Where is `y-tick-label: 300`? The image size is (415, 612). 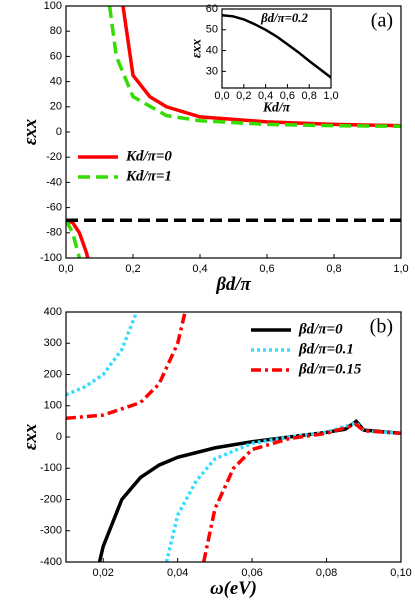
y-tick-label: 300 is located at coordinates (53, 343).